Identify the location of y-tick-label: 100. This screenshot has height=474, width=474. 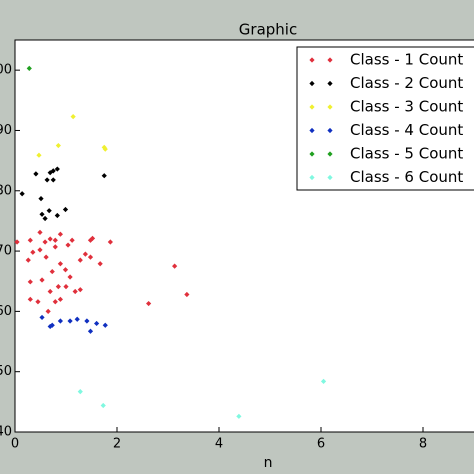
(6, 70).